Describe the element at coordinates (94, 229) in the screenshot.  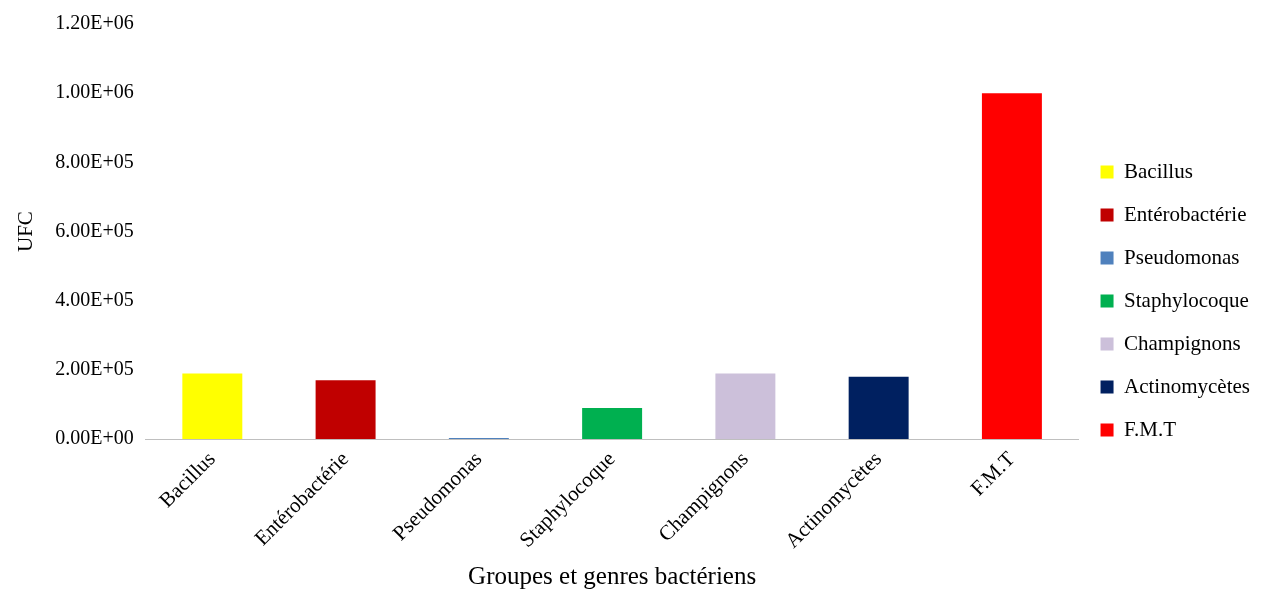
I see `y-tick-label: 6.00E+05` at that location.